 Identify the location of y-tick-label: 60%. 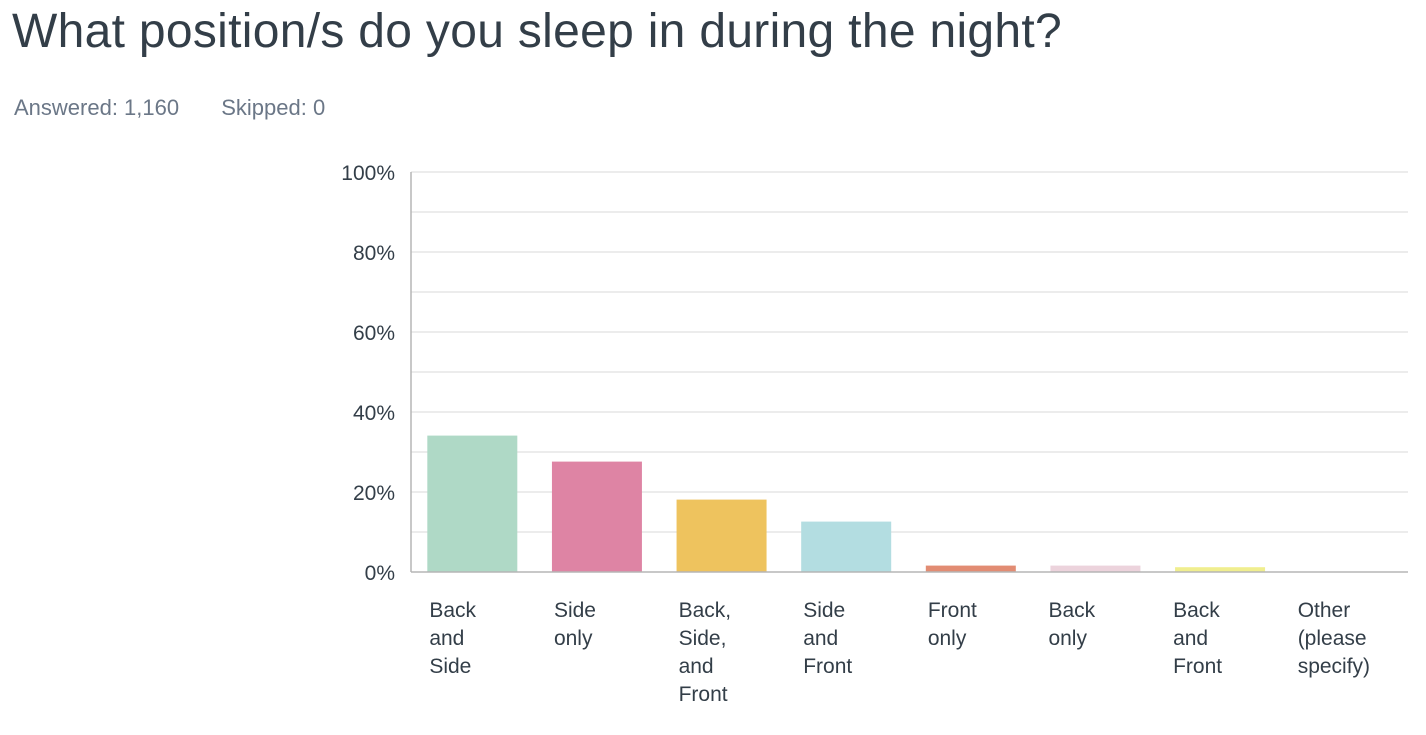
(374, 333).